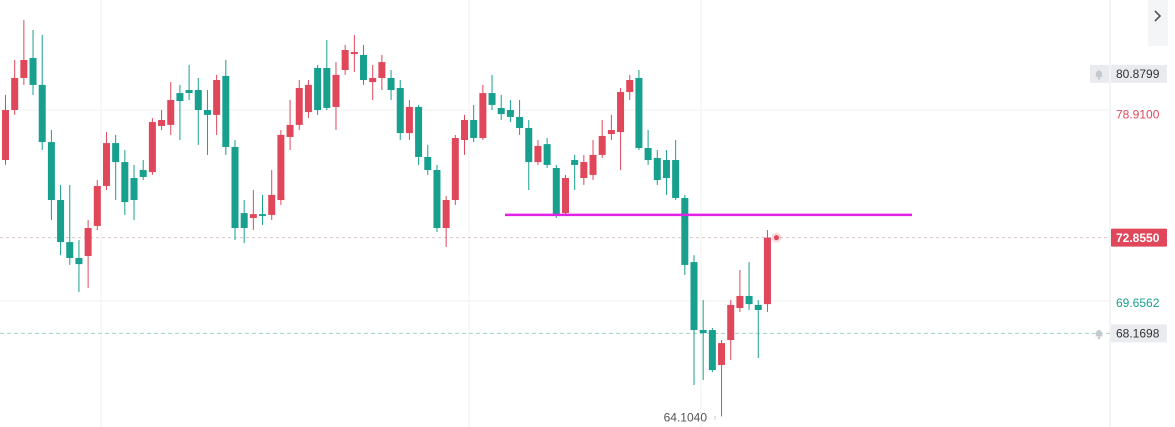 The image size is (1175, 427). What do you see at coordinates (686, 417) in the screenshot?
I see `low-label: 64.1040` at bounding box center [686, 417].